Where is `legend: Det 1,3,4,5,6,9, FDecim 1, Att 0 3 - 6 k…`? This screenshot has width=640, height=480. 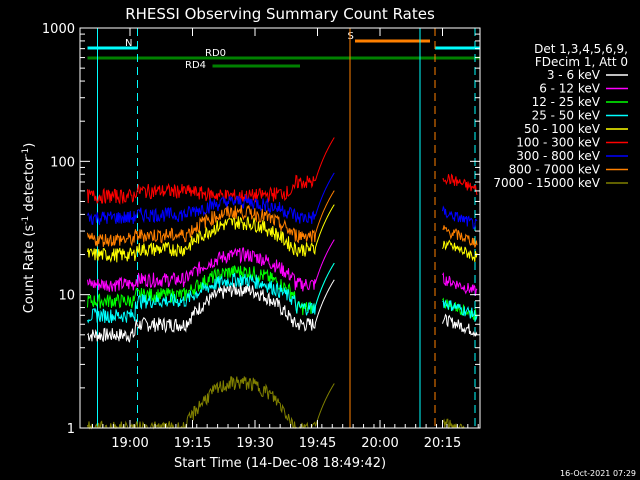 legend: Det 1,3,4,5,6,9, FDecim 1, Att 0 3 - 6 k… is located at coordinates (560, 116).